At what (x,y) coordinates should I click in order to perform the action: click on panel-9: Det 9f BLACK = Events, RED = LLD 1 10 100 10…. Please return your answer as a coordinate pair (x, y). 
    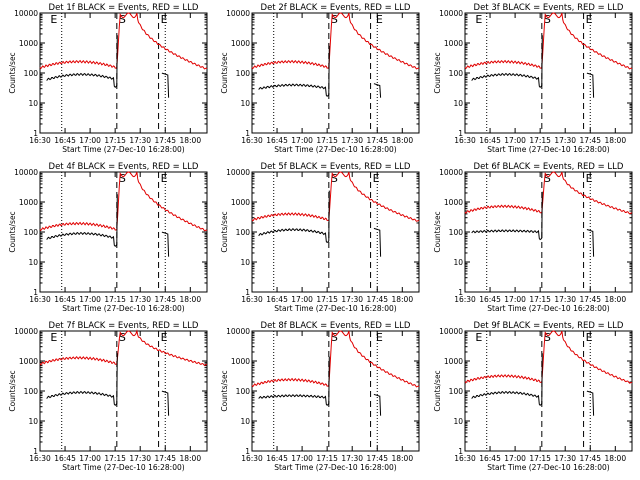
    Looking at the image, I should click on (533, 396).